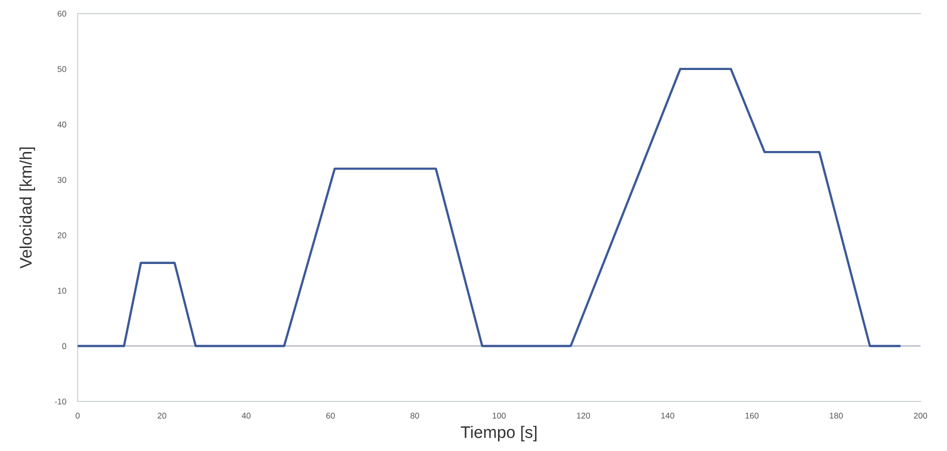  Describe the element at coordinates (62, 69) in the screenshot. I see `y-tick-label: 50` at that location.